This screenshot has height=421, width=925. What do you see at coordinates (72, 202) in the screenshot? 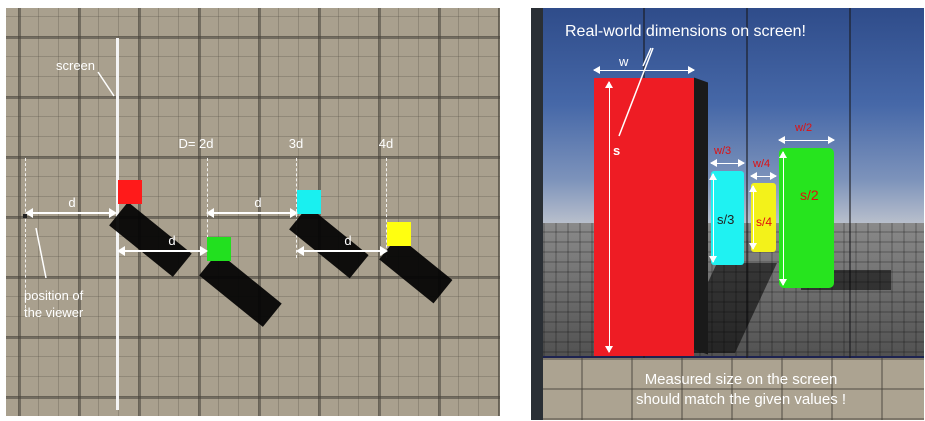
I see `viewer-distance-label: d` at bounding box center [72, 202].